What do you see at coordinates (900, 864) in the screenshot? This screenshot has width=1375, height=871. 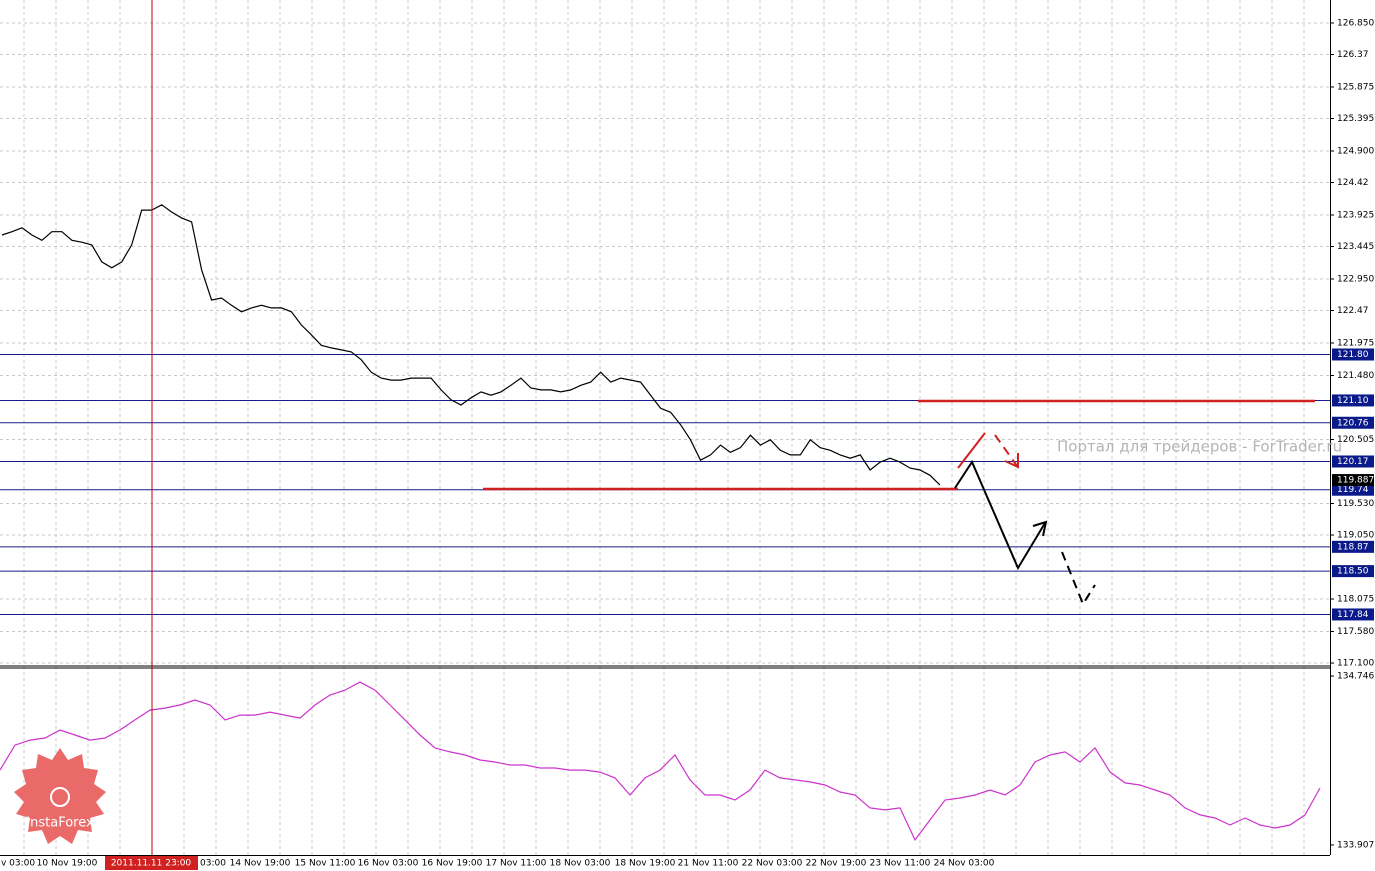 I see `x-tick-label: 23 Nov 11:00` at bounding box center [900, 864].